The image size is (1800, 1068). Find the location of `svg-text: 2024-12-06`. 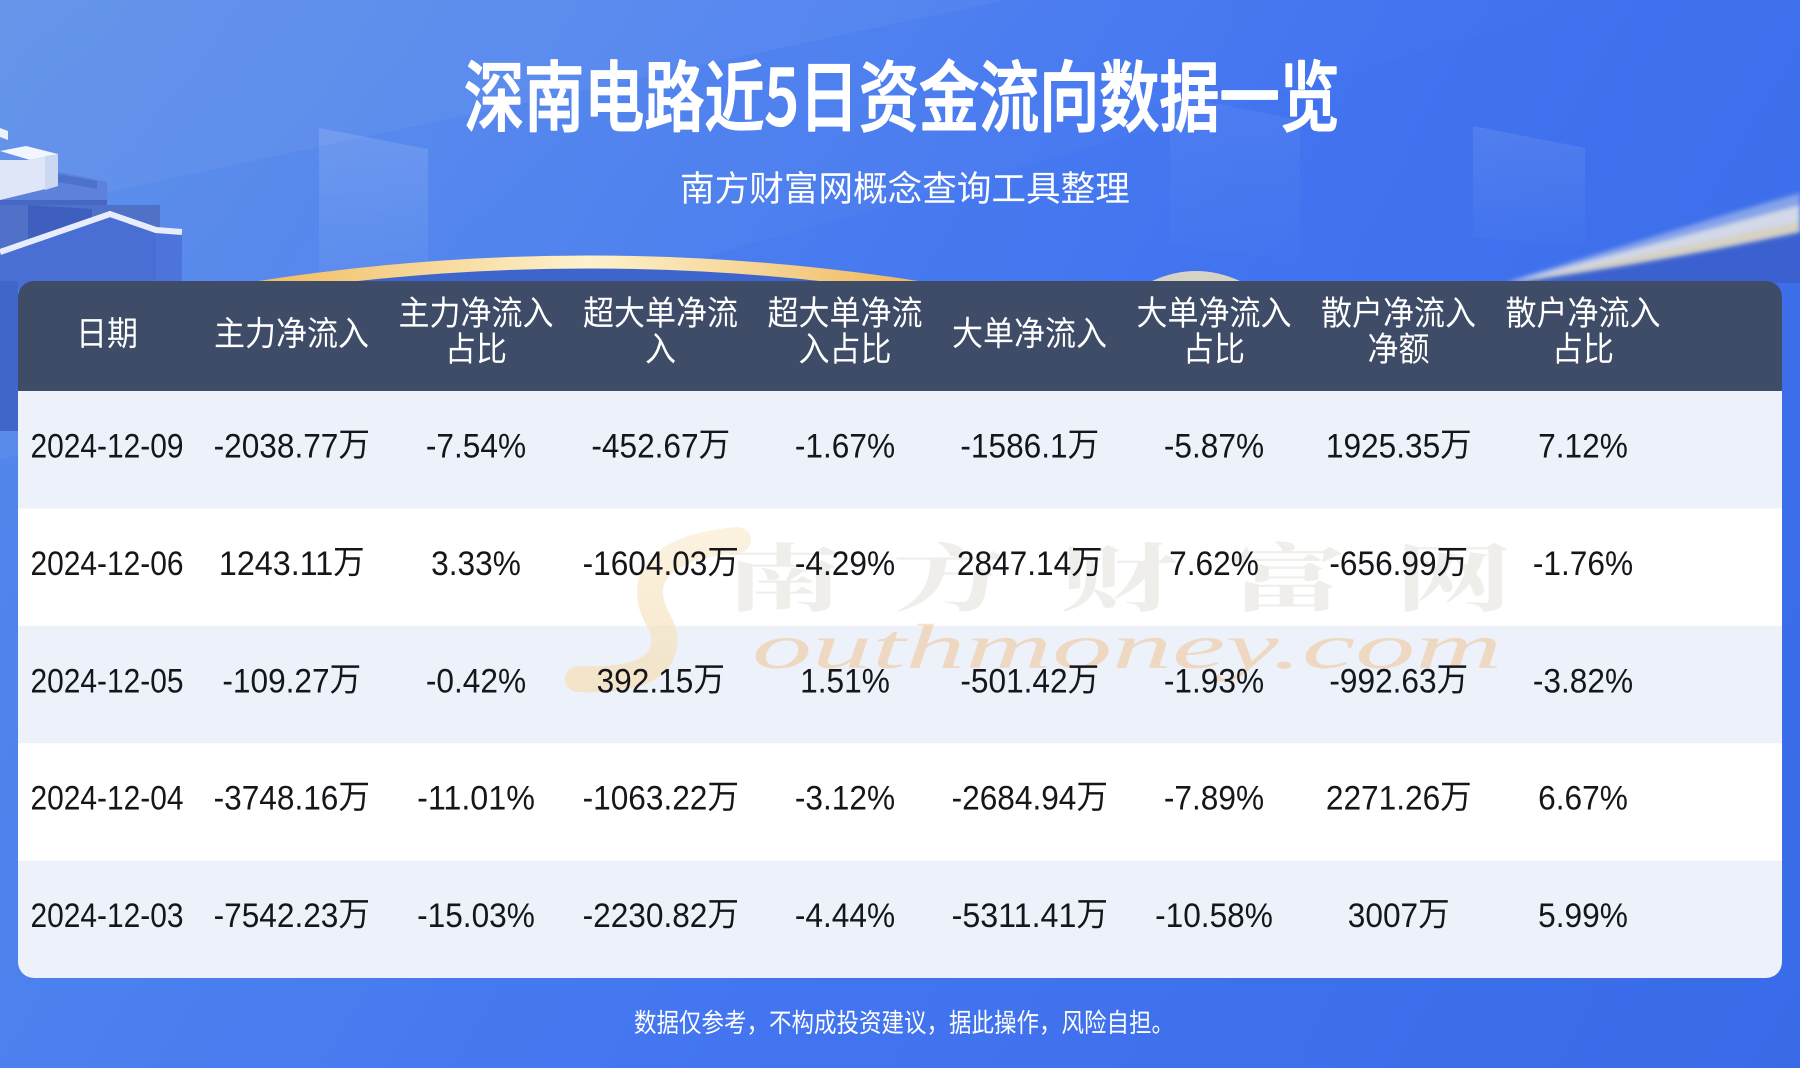

svg-text: 2024-12-06 is located at coordinates (107, 564).